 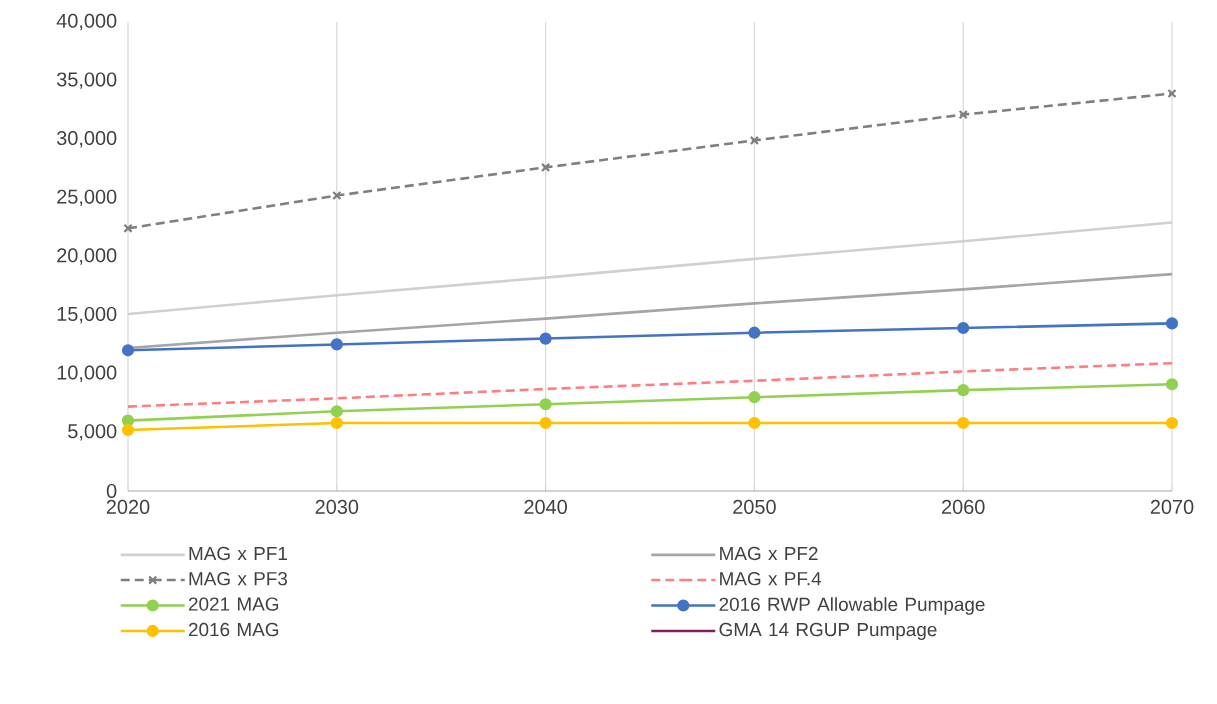 I want to click on legend-label: MAG x PF2, so click(x=769, y=553).